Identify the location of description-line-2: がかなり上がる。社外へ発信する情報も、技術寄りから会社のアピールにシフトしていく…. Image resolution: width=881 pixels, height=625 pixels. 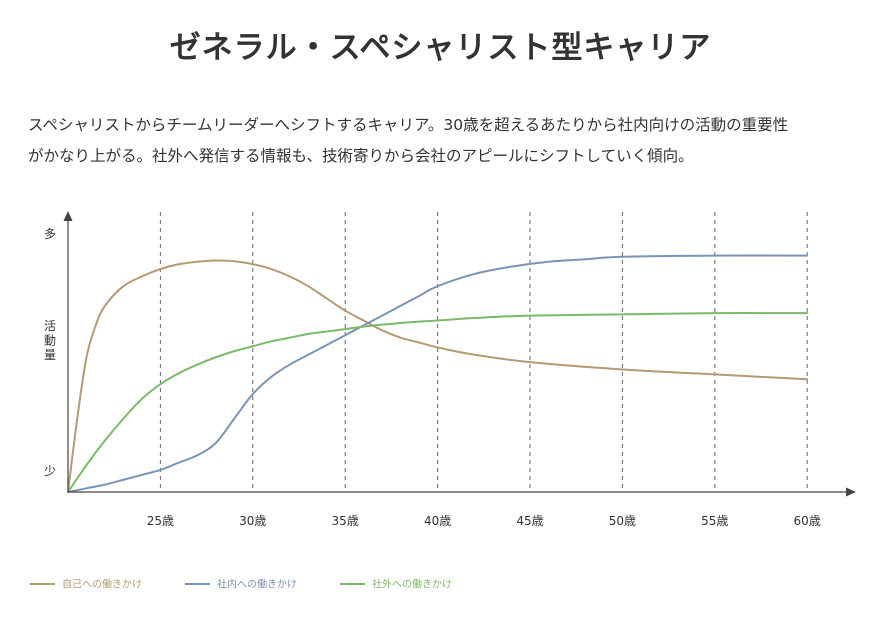
(361, 156).